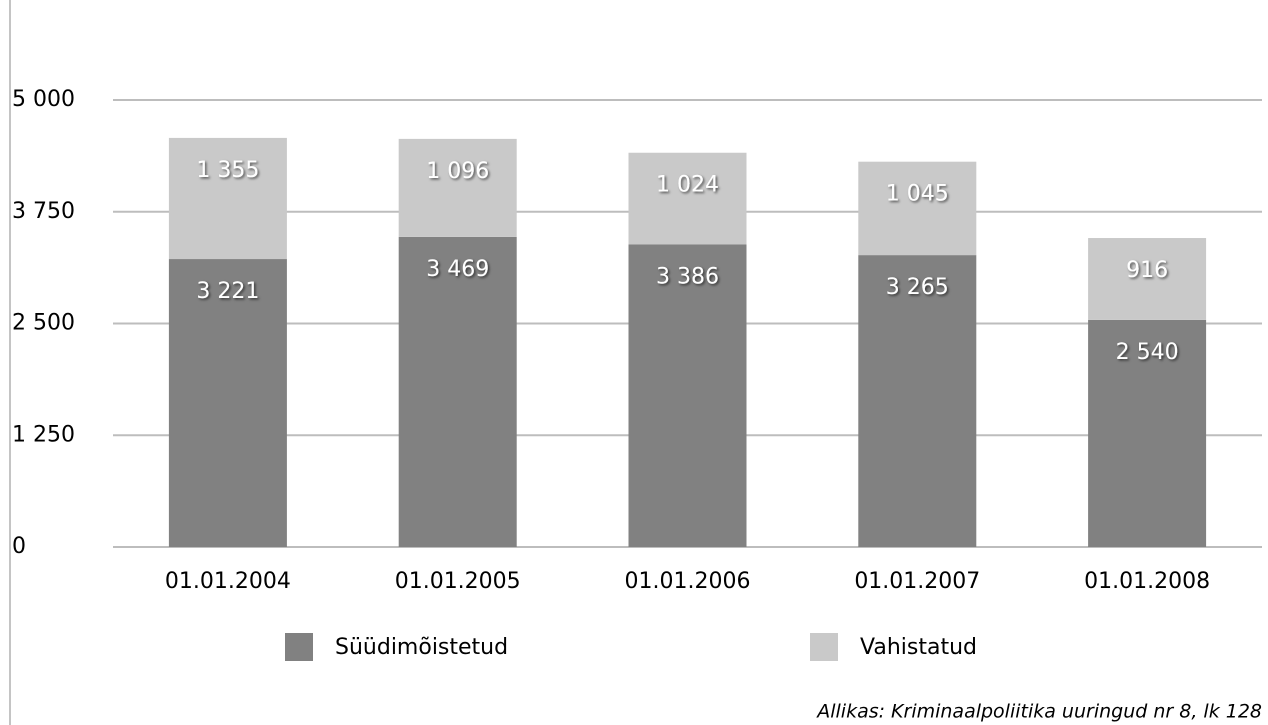 The width and height of the screenshot is (1268, 725). Describe the element at coordinates (43, 323) in the screenshot. I see `y-tick-label: 2 500` at that location.